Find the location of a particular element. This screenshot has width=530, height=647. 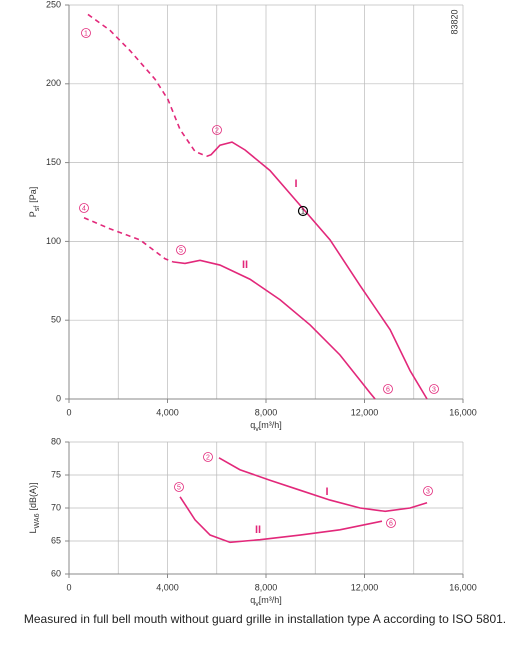

y-axis-label-part: WA6 is located at coordinates (37, 520).